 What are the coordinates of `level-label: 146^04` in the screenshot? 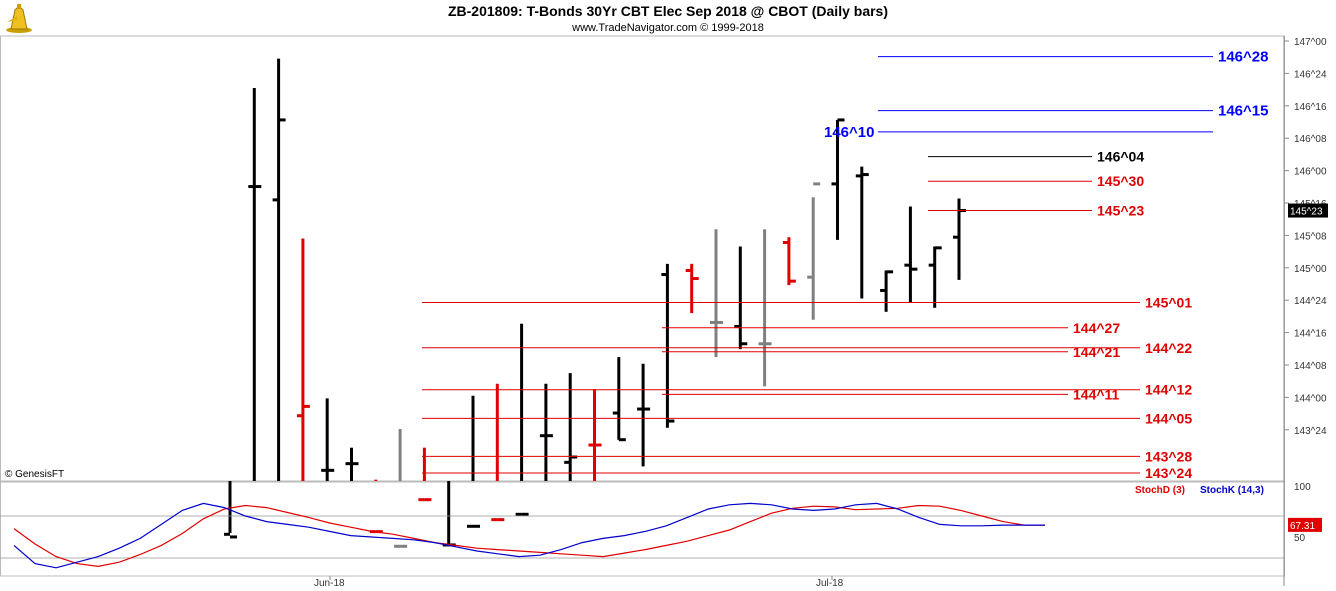 It's located at (1120, 157).